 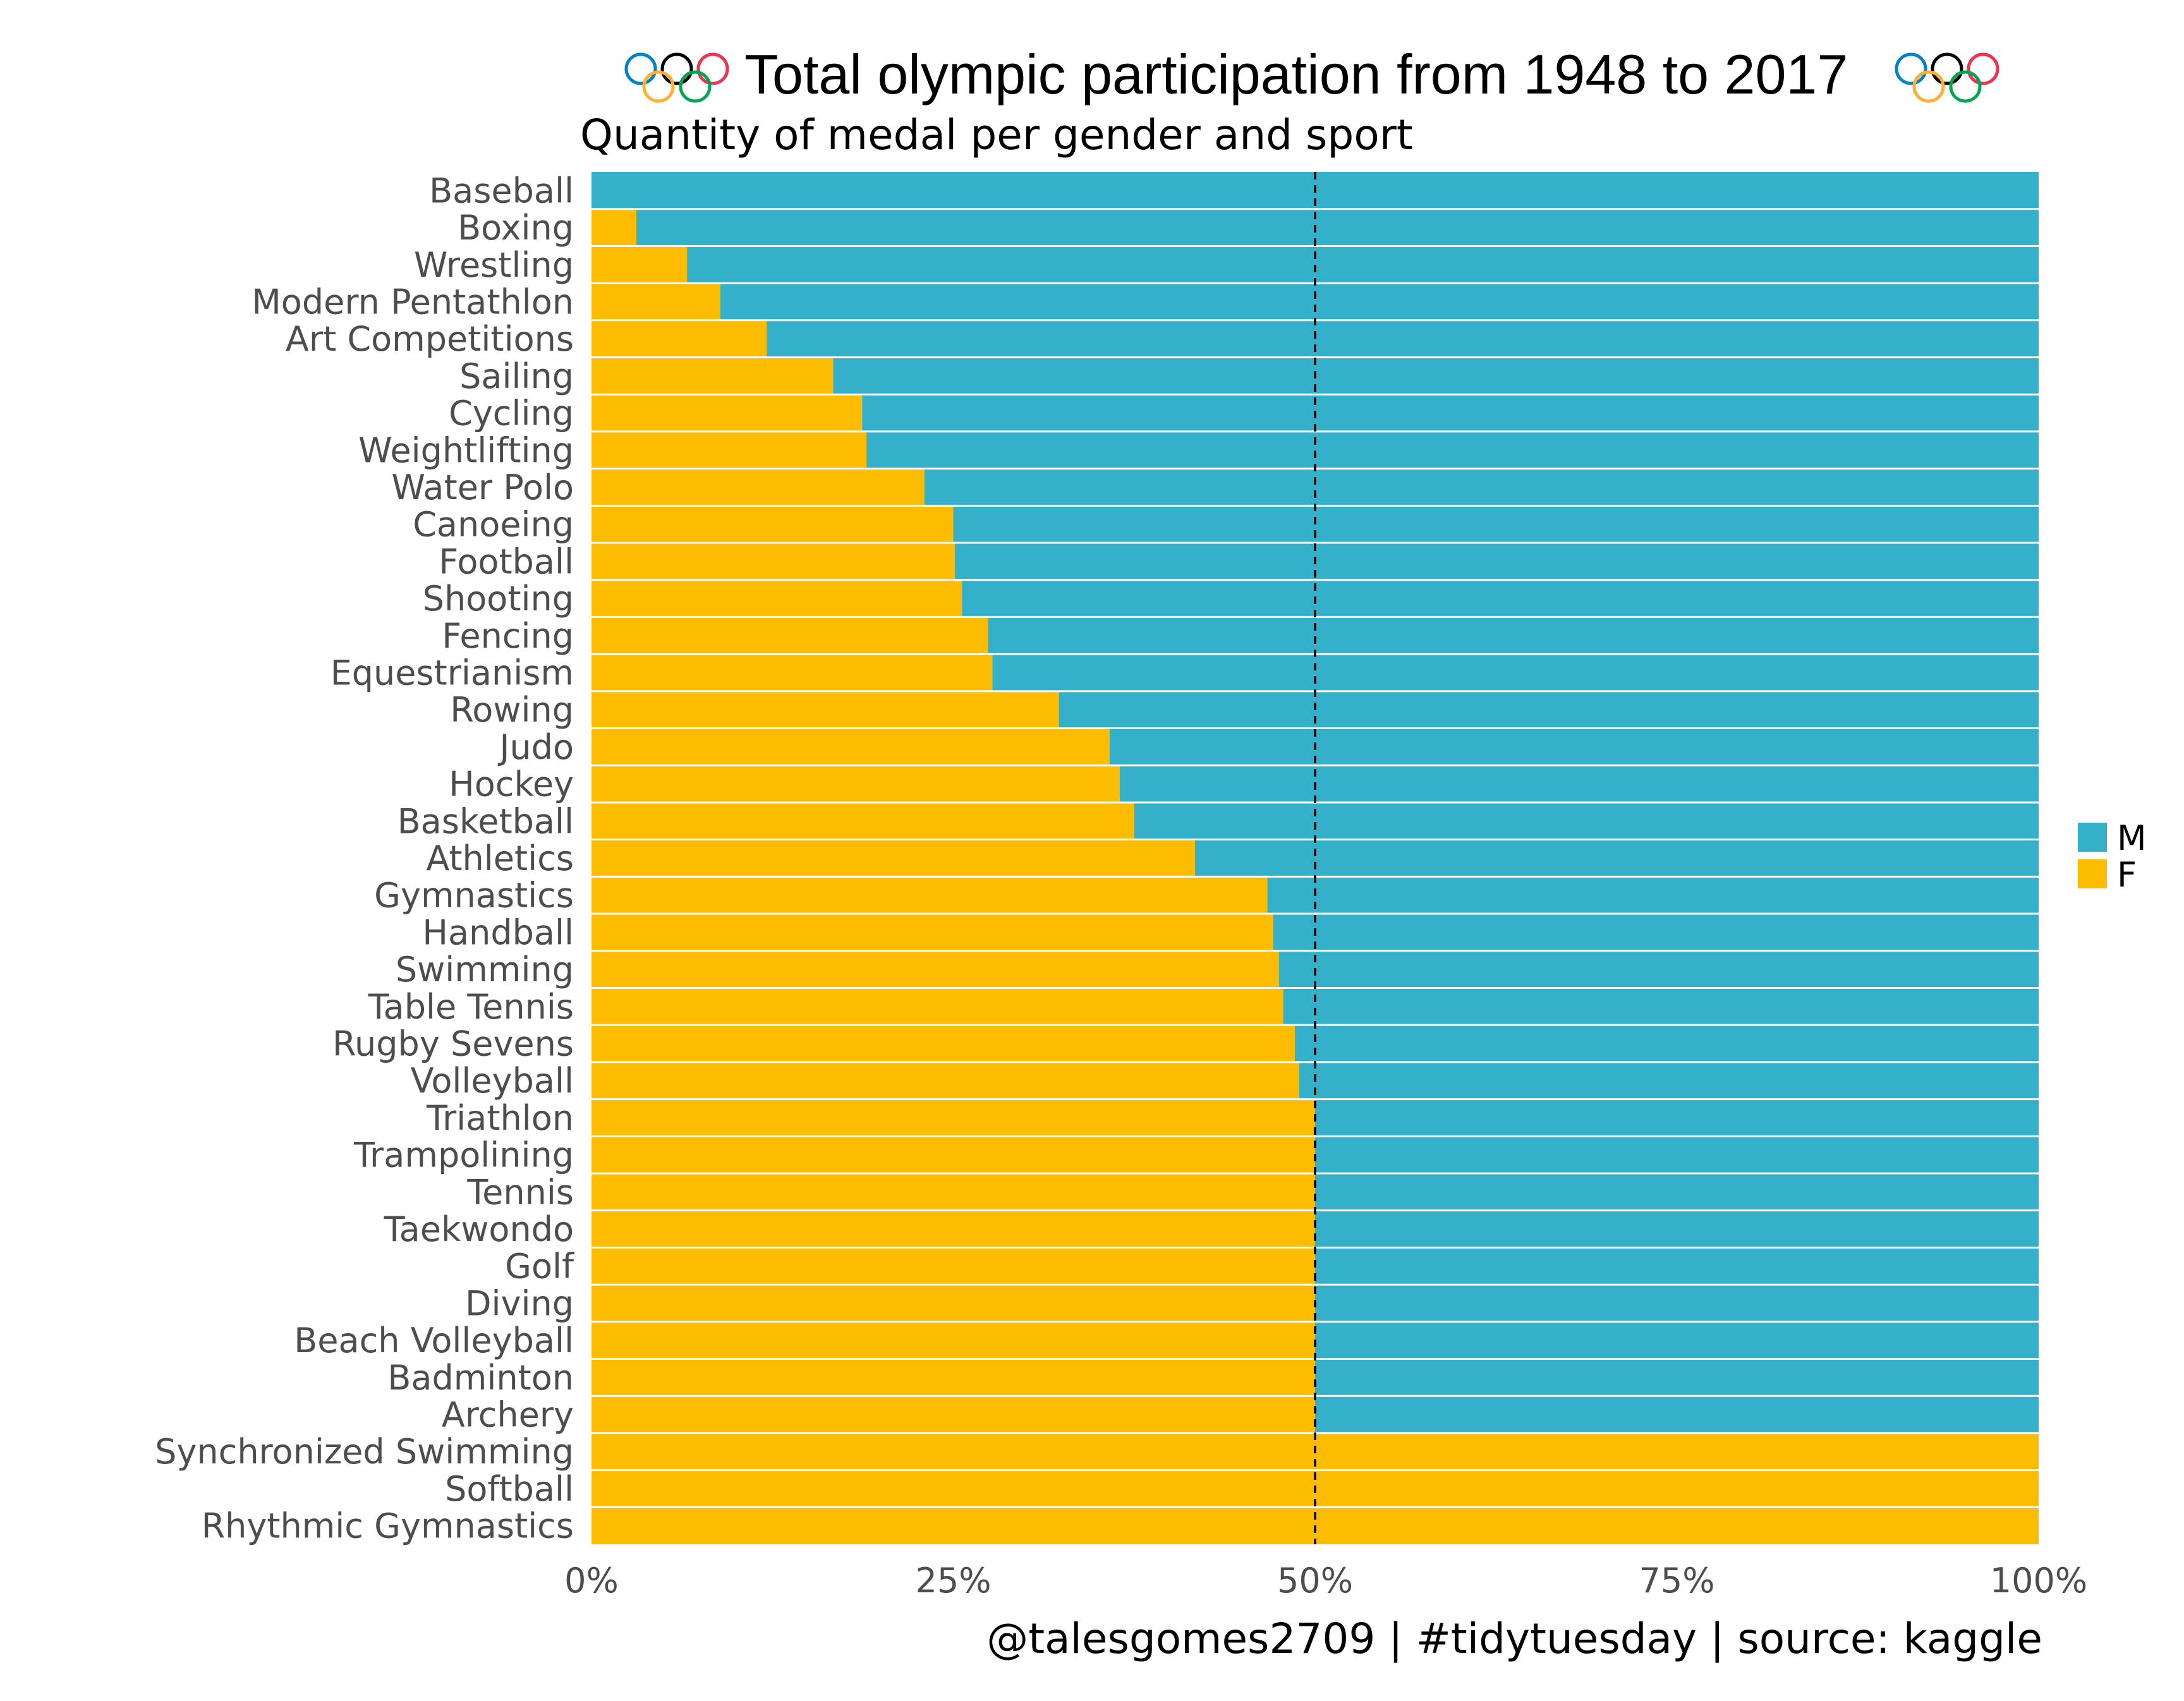 I want to click on bar-m-modern-pentathlon, so click(x=1379, y=301).